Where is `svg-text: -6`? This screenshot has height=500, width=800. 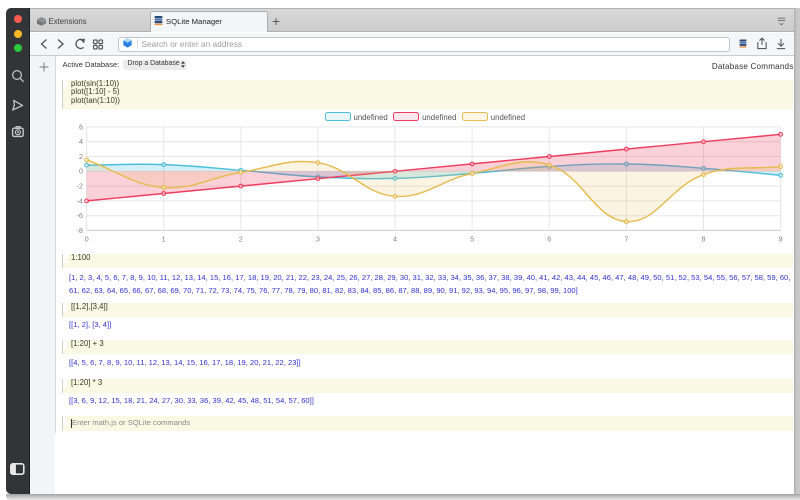 svg-text: -6 is located at coordinates (80, 215).